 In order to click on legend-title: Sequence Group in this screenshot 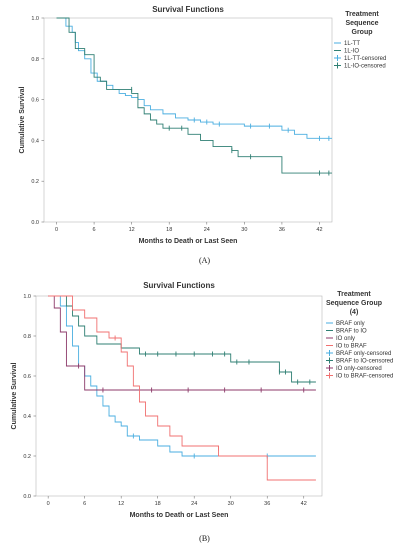, I will do `click(354, 303)`.